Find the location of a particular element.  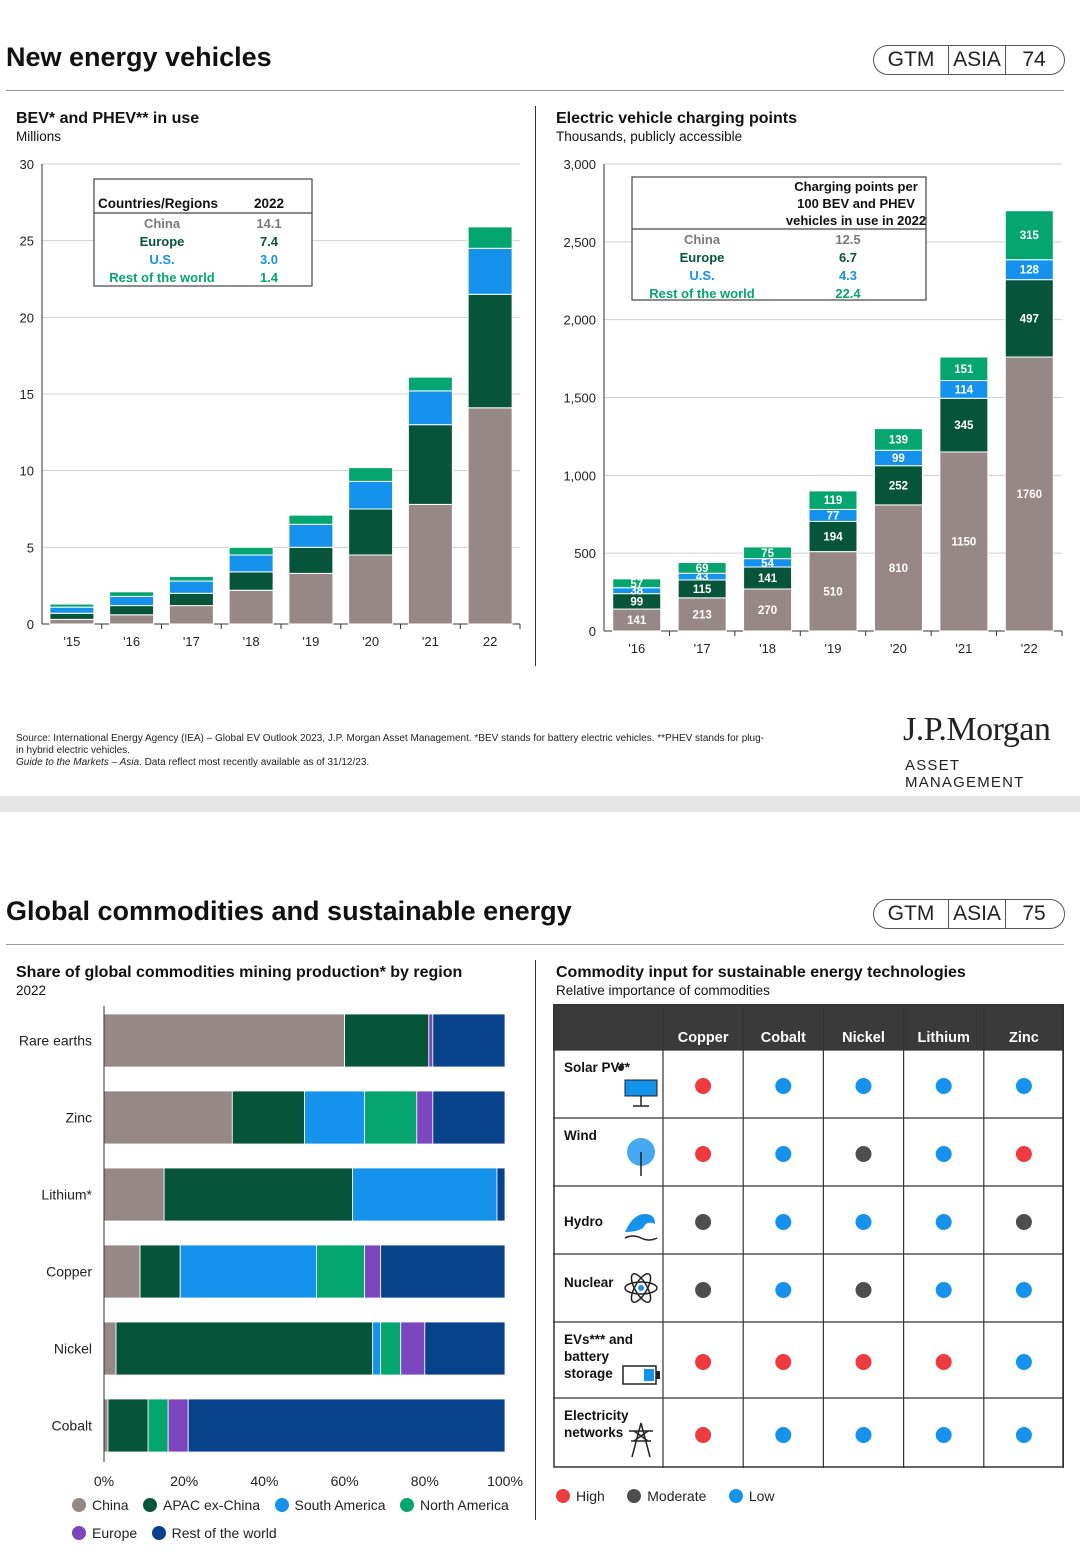

y-category-label: Copper is located at coordinates (69, 1272).